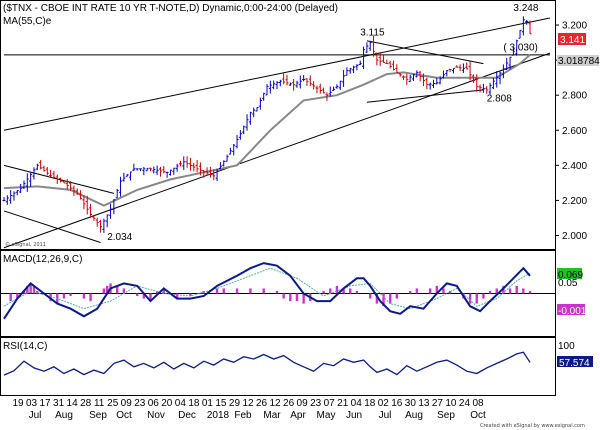 Image resolution: width=600 pixels, height=430 pixels. What do you see at coordinates (194, 403) in the screenshot?
I see `x-tick-label: 18` at bounding box center [194, 403].